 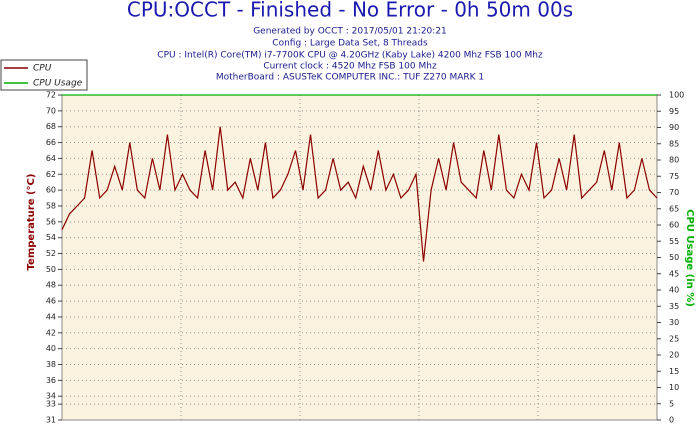 I want to click on y2-tick-label: 0, so click(x=671, y=420).